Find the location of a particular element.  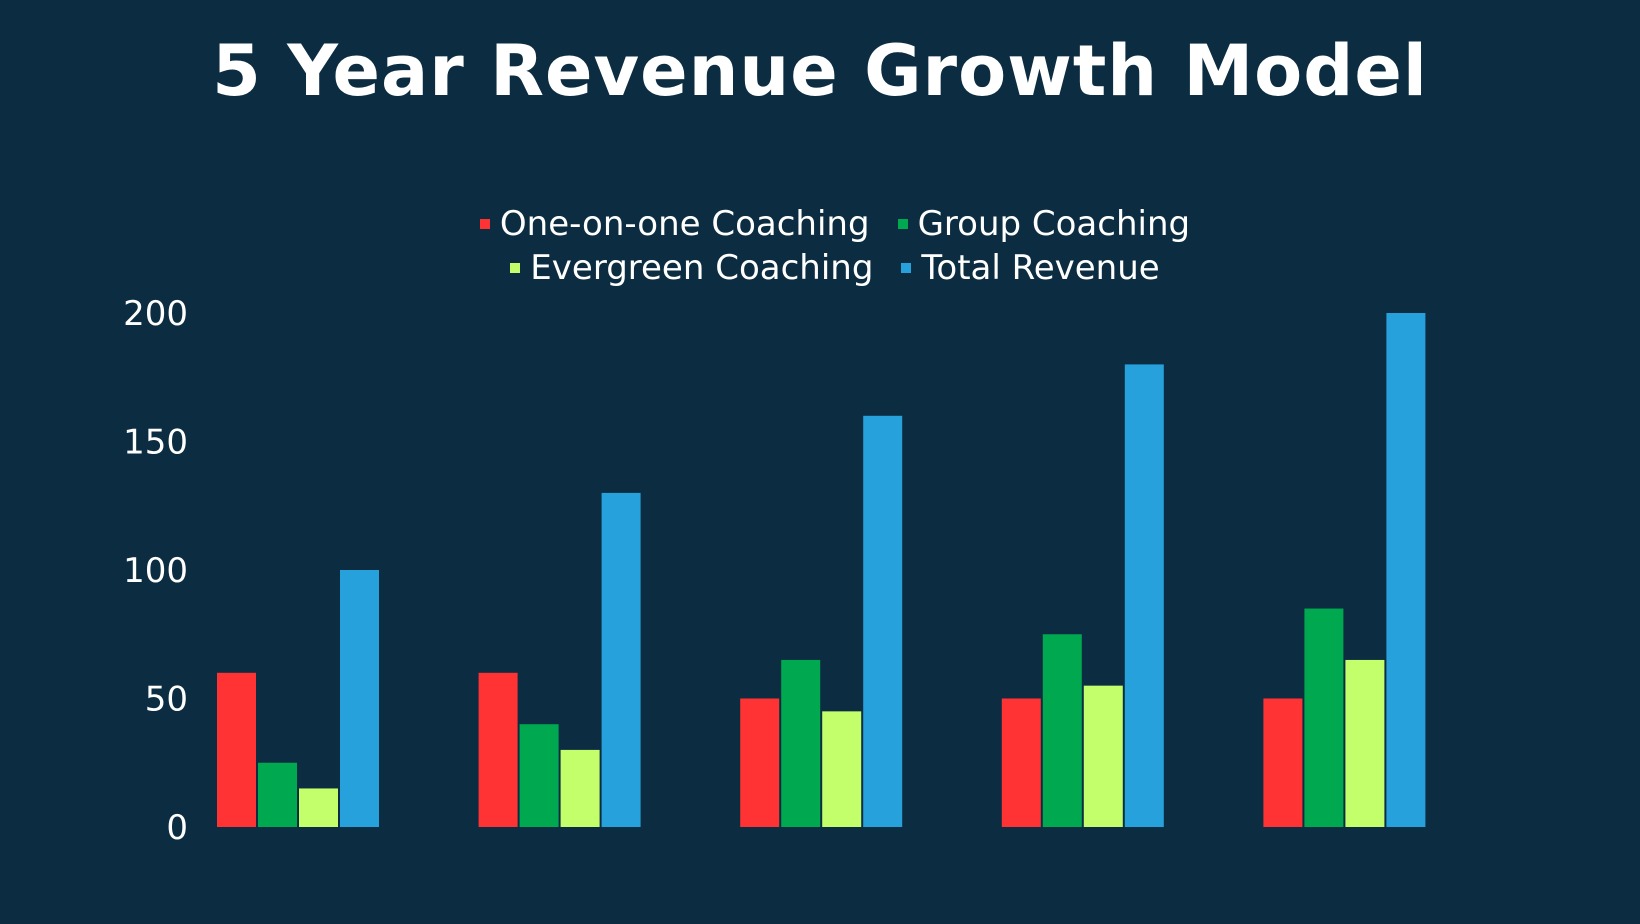

y-tick-label: 200 is located at coordinates (155, 314).